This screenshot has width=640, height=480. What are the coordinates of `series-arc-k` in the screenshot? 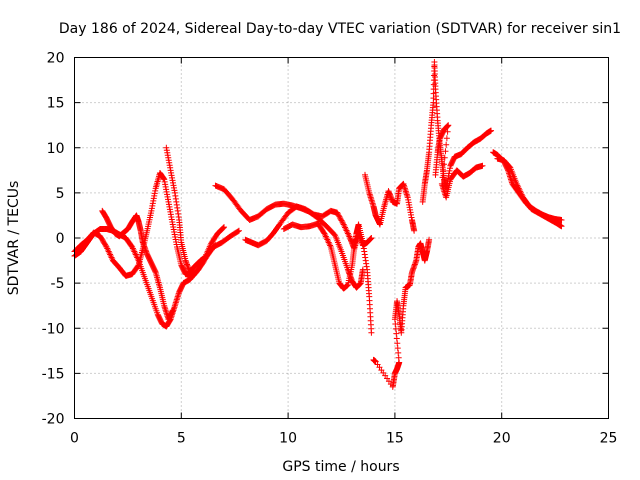 It's located at (459, 161).